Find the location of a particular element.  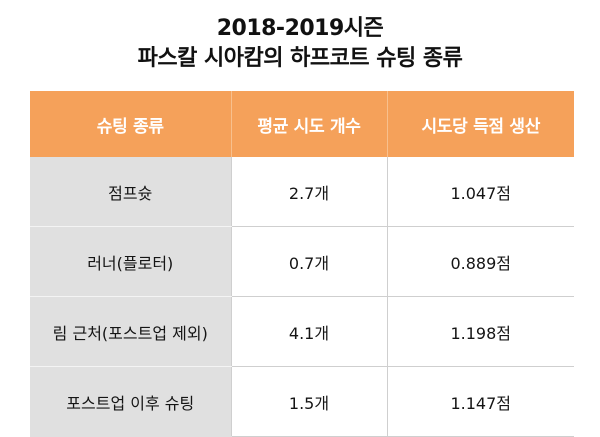

cell-shot-type: 림 근처(포스트업 제외) is located at coordinates (130, 331).